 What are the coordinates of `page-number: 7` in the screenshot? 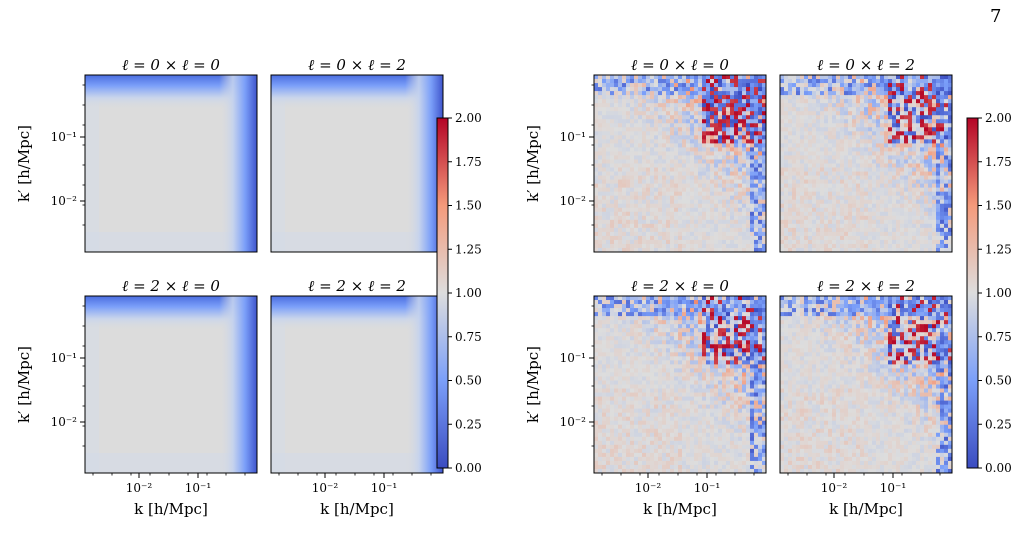 It's located at (996, 16).